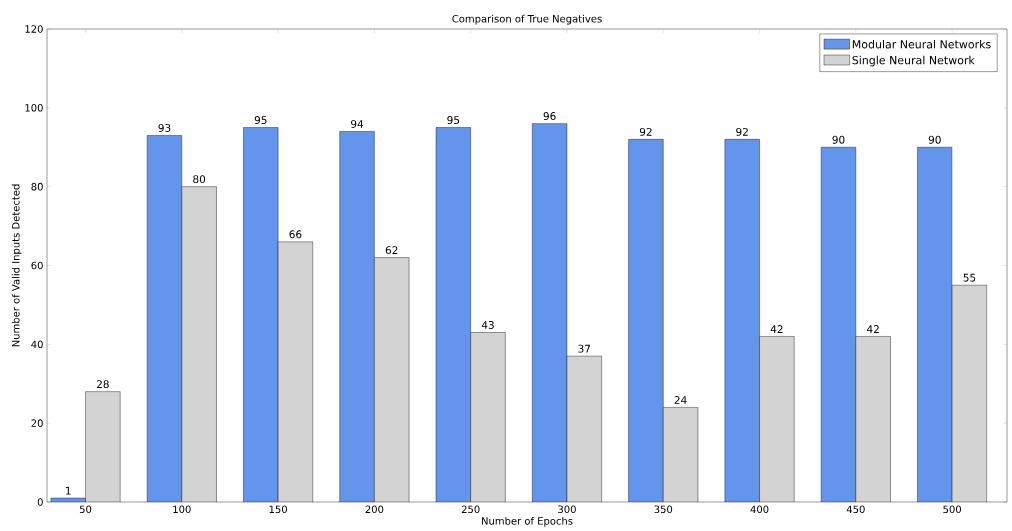 Image resolution: width=1012 pixels, height=531 pixels. What do you see at coordinates (37, 265) in the screenshot?
I see `y-tick-label: 60` at bounding box center [37, 265].